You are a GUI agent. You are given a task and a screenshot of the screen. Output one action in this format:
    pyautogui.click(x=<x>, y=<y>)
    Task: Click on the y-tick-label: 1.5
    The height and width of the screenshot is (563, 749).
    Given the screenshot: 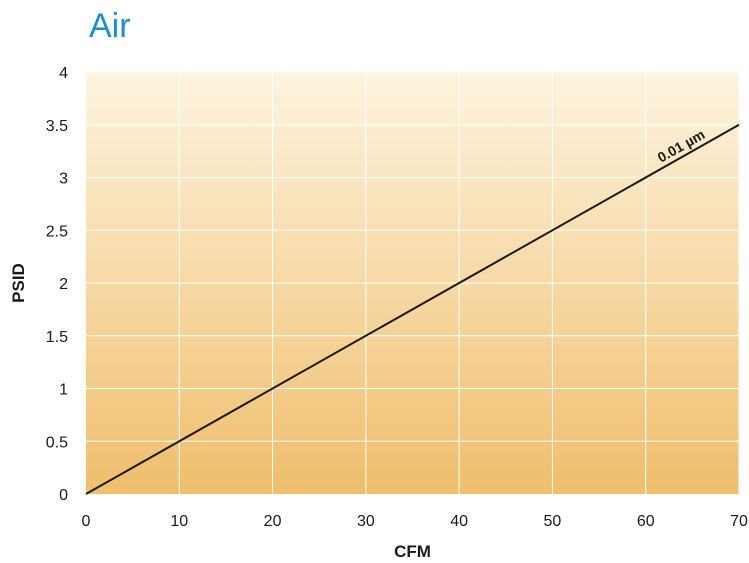 What is the action you would take?
    pyautogui.click(x=57, y=337)
    